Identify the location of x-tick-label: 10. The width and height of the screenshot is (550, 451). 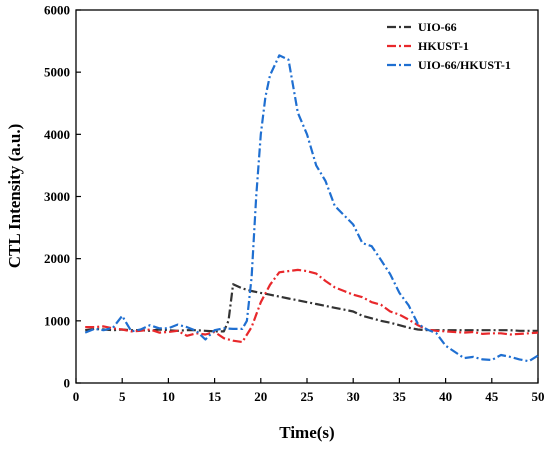
(168, 396).